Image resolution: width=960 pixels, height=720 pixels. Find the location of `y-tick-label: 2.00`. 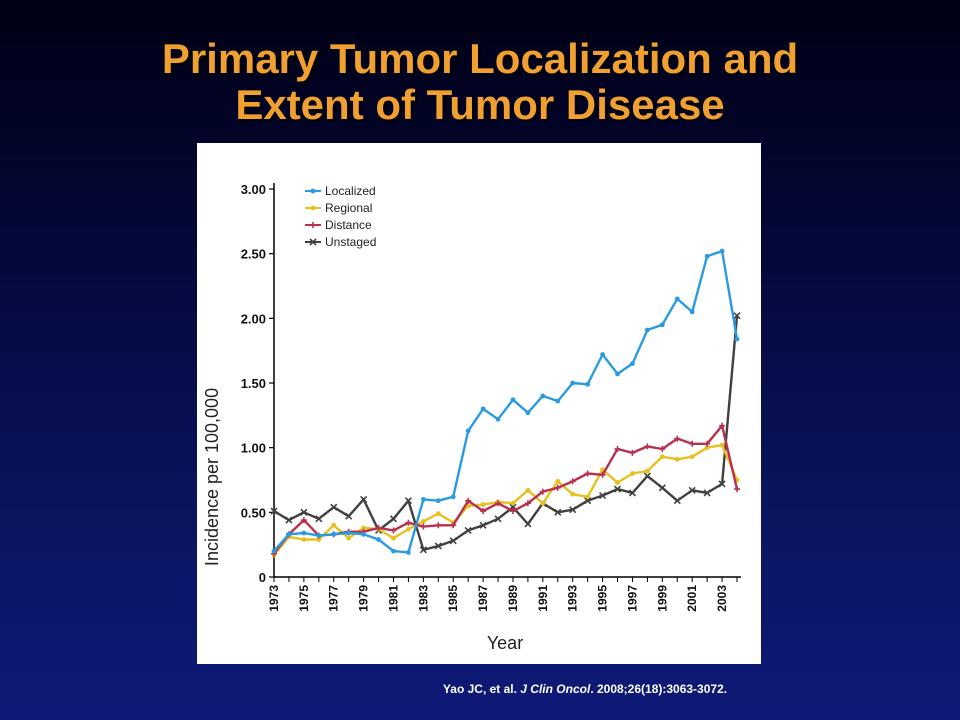

y-tick-label: 2.00 is located at coordinates (253, 318).